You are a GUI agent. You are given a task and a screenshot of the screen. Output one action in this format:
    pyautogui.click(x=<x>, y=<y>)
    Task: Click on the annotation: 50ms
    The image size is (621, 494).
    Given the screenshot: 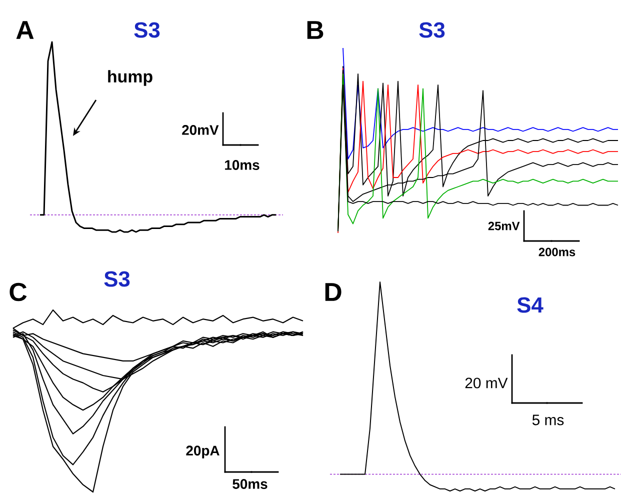 What is the action you would take?
    pyautogui.click(x=250, y=484)
    